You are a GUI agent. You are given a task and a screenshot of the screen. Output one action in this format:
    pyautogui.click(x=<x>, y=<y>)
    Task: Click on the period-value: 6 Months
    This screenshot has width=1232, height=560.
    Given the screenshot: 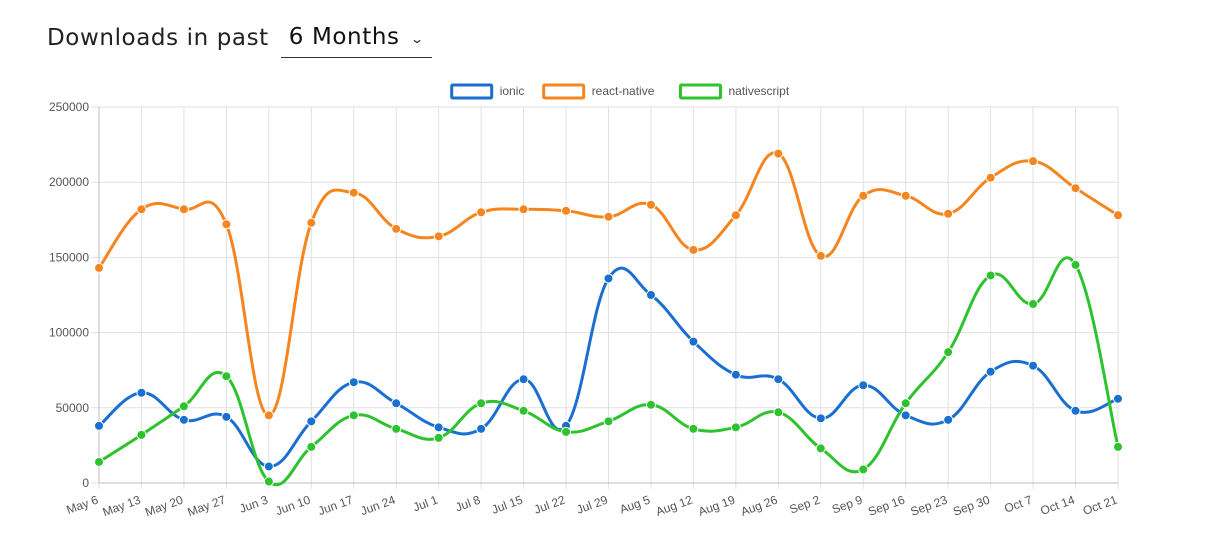 What is the action you would take?
    pyautogui.click(x=344, y=36)
    